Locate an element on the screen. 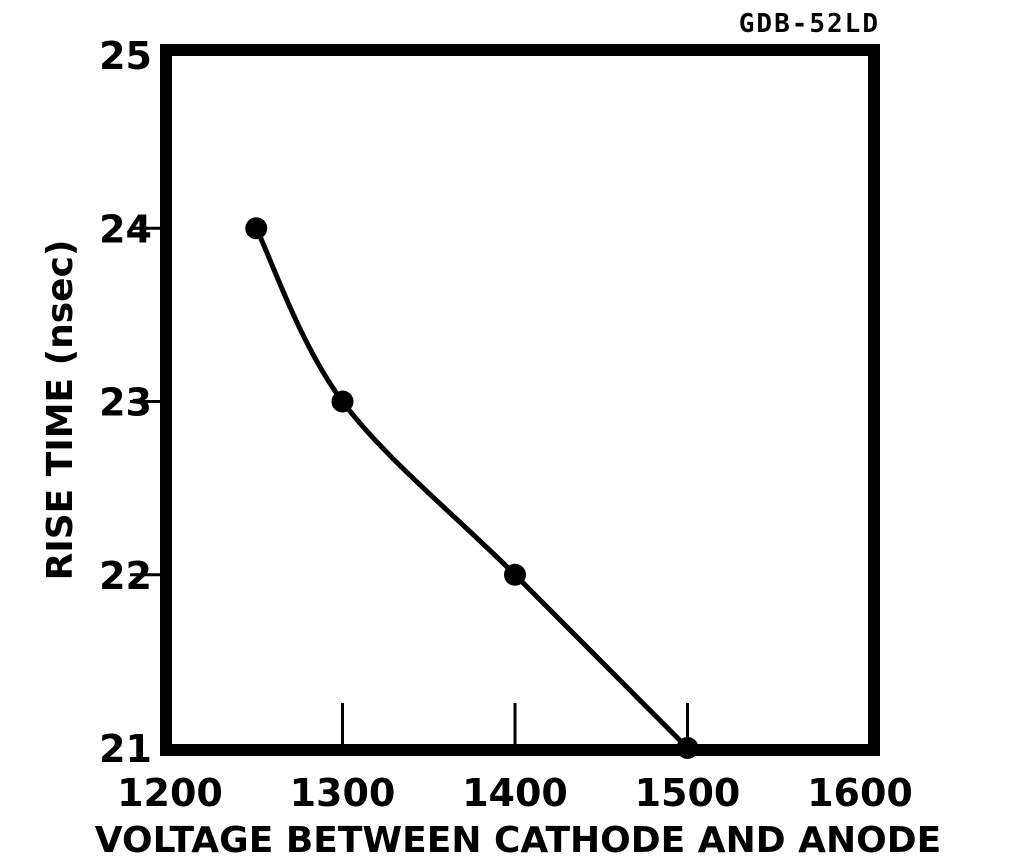 The image size is (1029, 865). y-tick-label: 23 is located at coordinates (125, 403).